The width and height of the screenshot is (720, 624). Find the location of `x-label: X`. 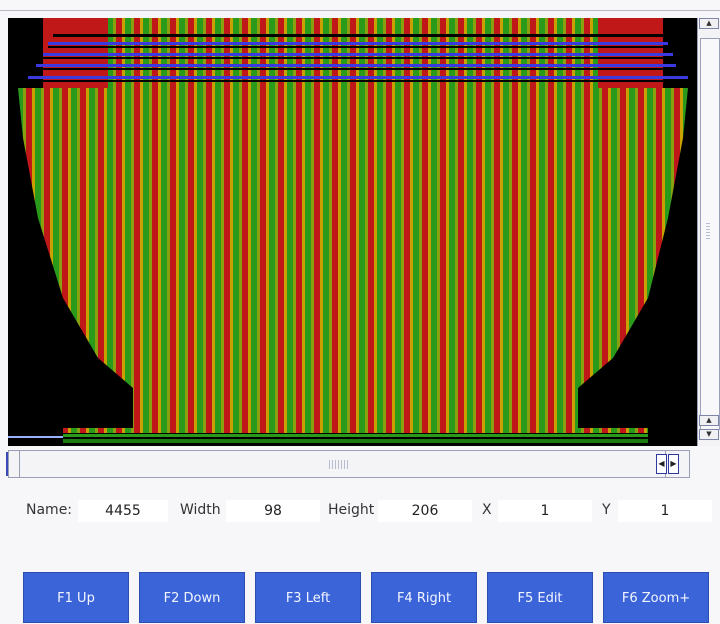

x-label: X is located at coordinates (487, 510).